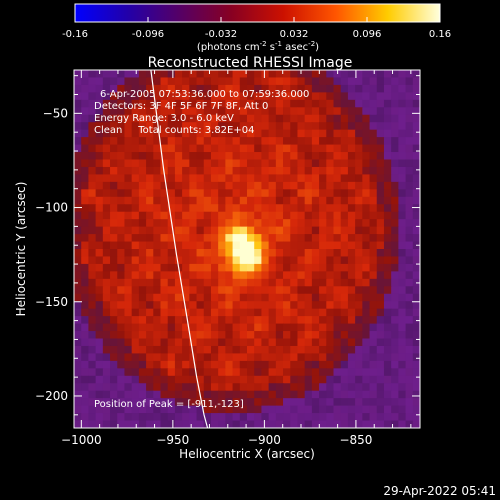  I want to click on annotation-energy-range: Energy Range: 3.0 - 6.0 keV, so click(164, 118).